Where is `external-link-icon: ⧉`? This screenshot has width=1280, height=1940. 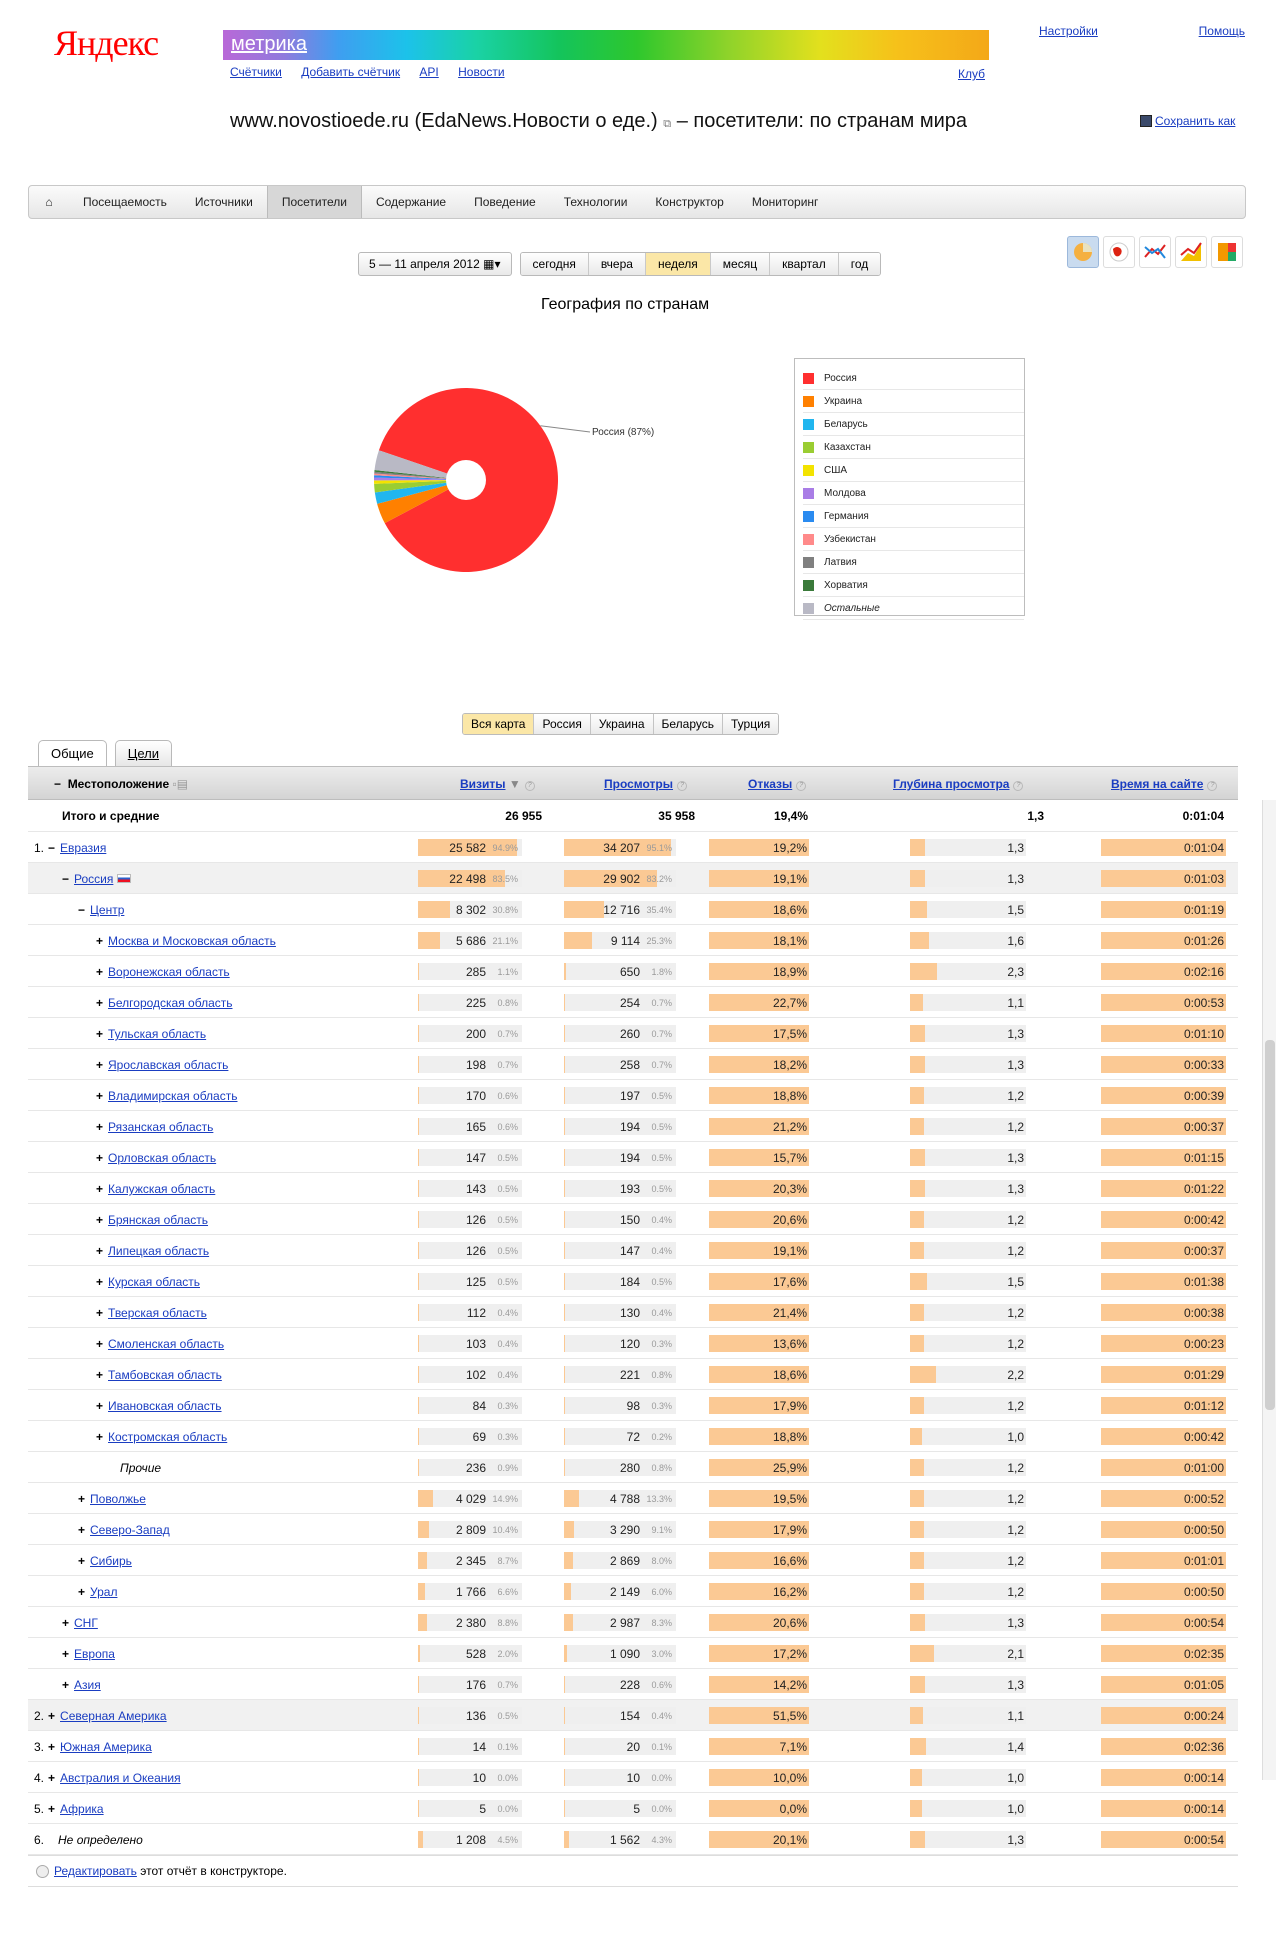
external-link-icon: ⧉ is located at coordinates (667, 124).